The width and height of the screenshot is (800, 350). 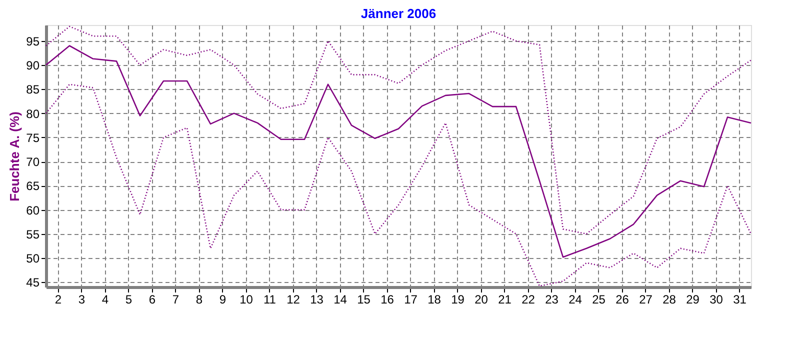 I want to click on x-tick-label: 23, so click(x=552, y=299).